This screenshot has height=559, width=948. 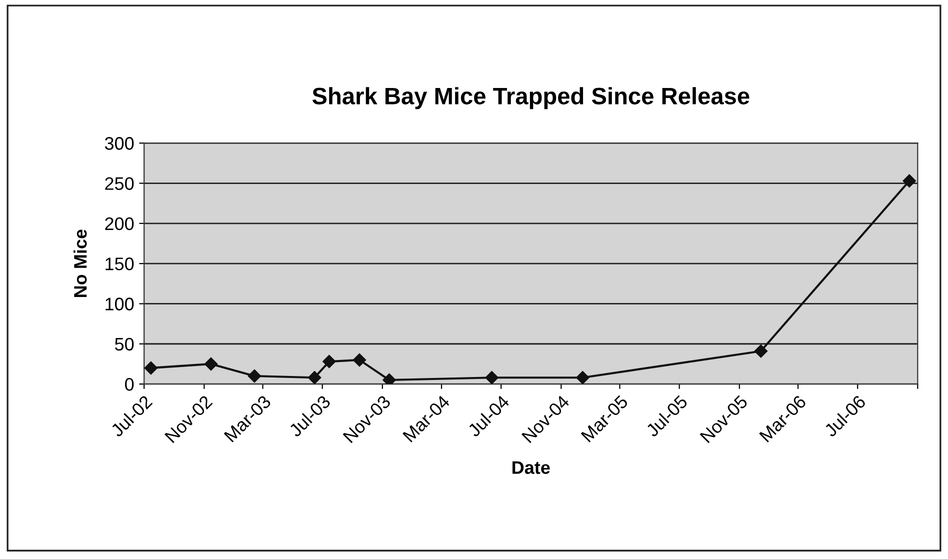 What do you see at coordinates (531, 98) in the screenshot?
I see `chart-title: Shark Bay Mice Trapped Since Release` at bounding box center [531, 98].